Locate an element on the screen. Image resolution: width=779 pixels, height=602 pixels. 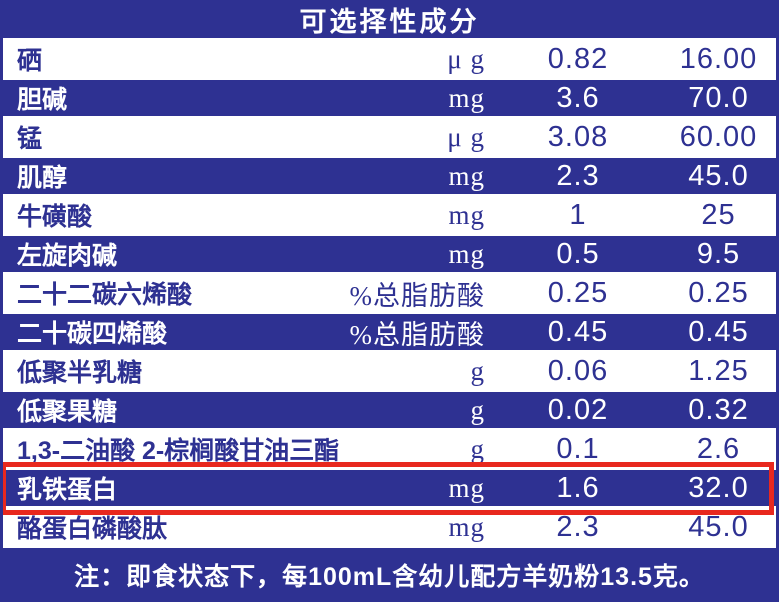
nutrient-value-1: 1.6 is located at coordinates (578, 487).